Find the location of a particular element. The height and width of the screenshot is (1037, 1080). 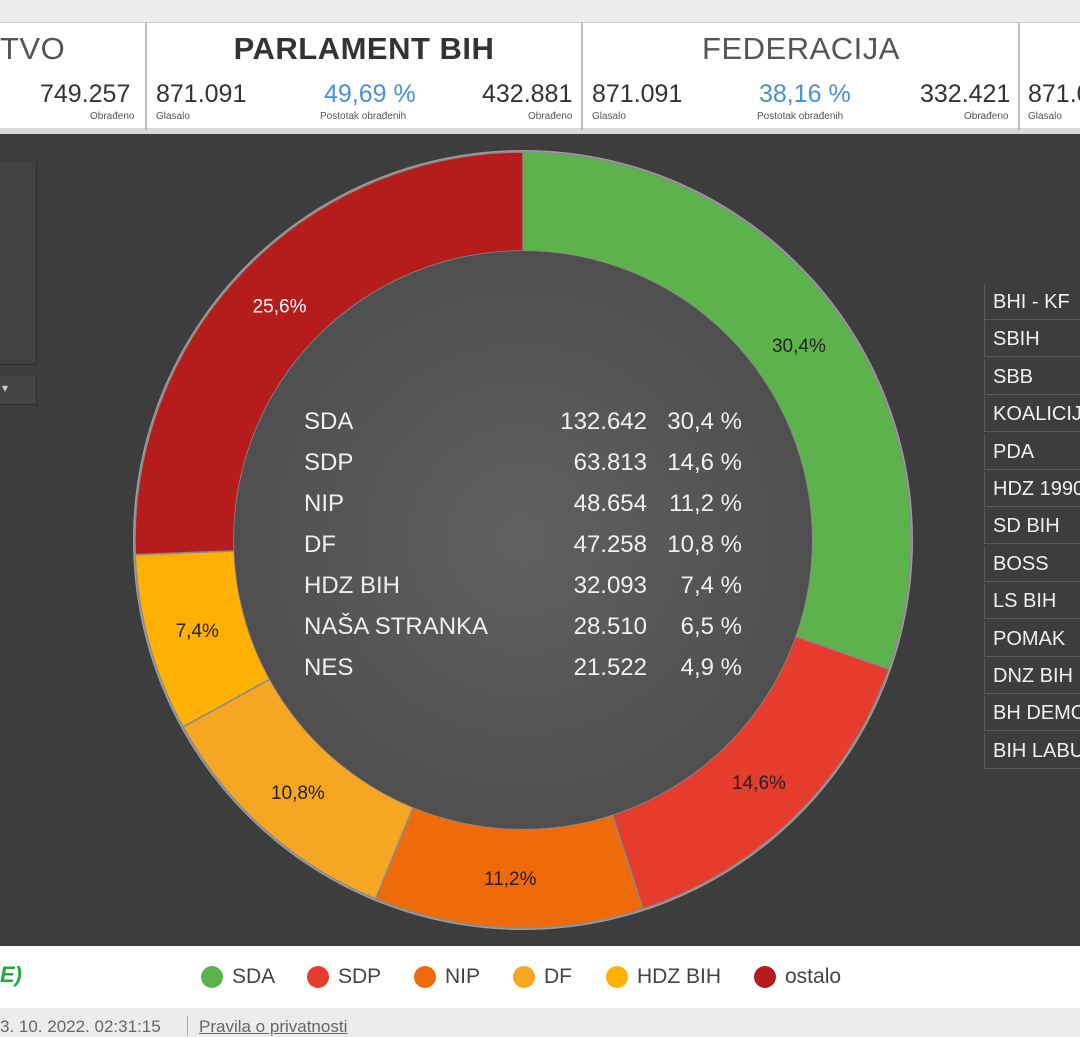

federacija-voted-label: Glasalo is located at coordinates (609, 116).